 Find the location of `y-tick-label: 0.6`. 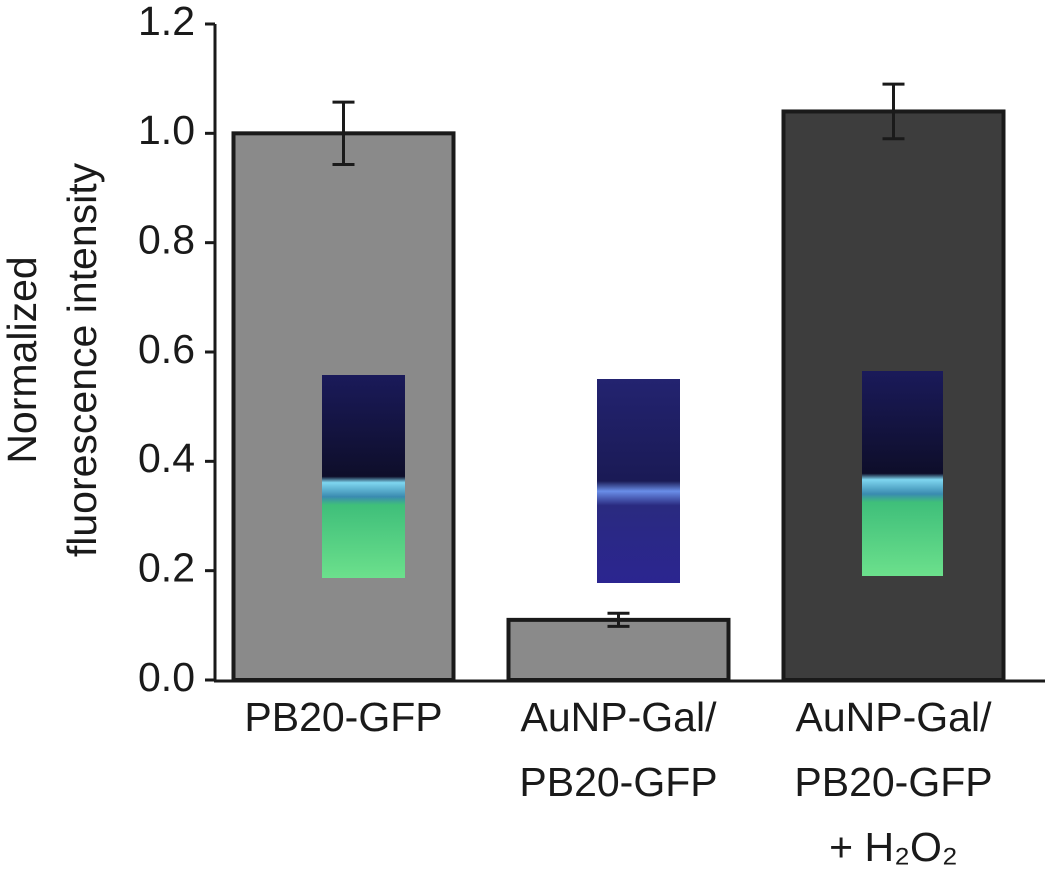

y-tick-label: 0.6 is located at coordinates (166, 349).